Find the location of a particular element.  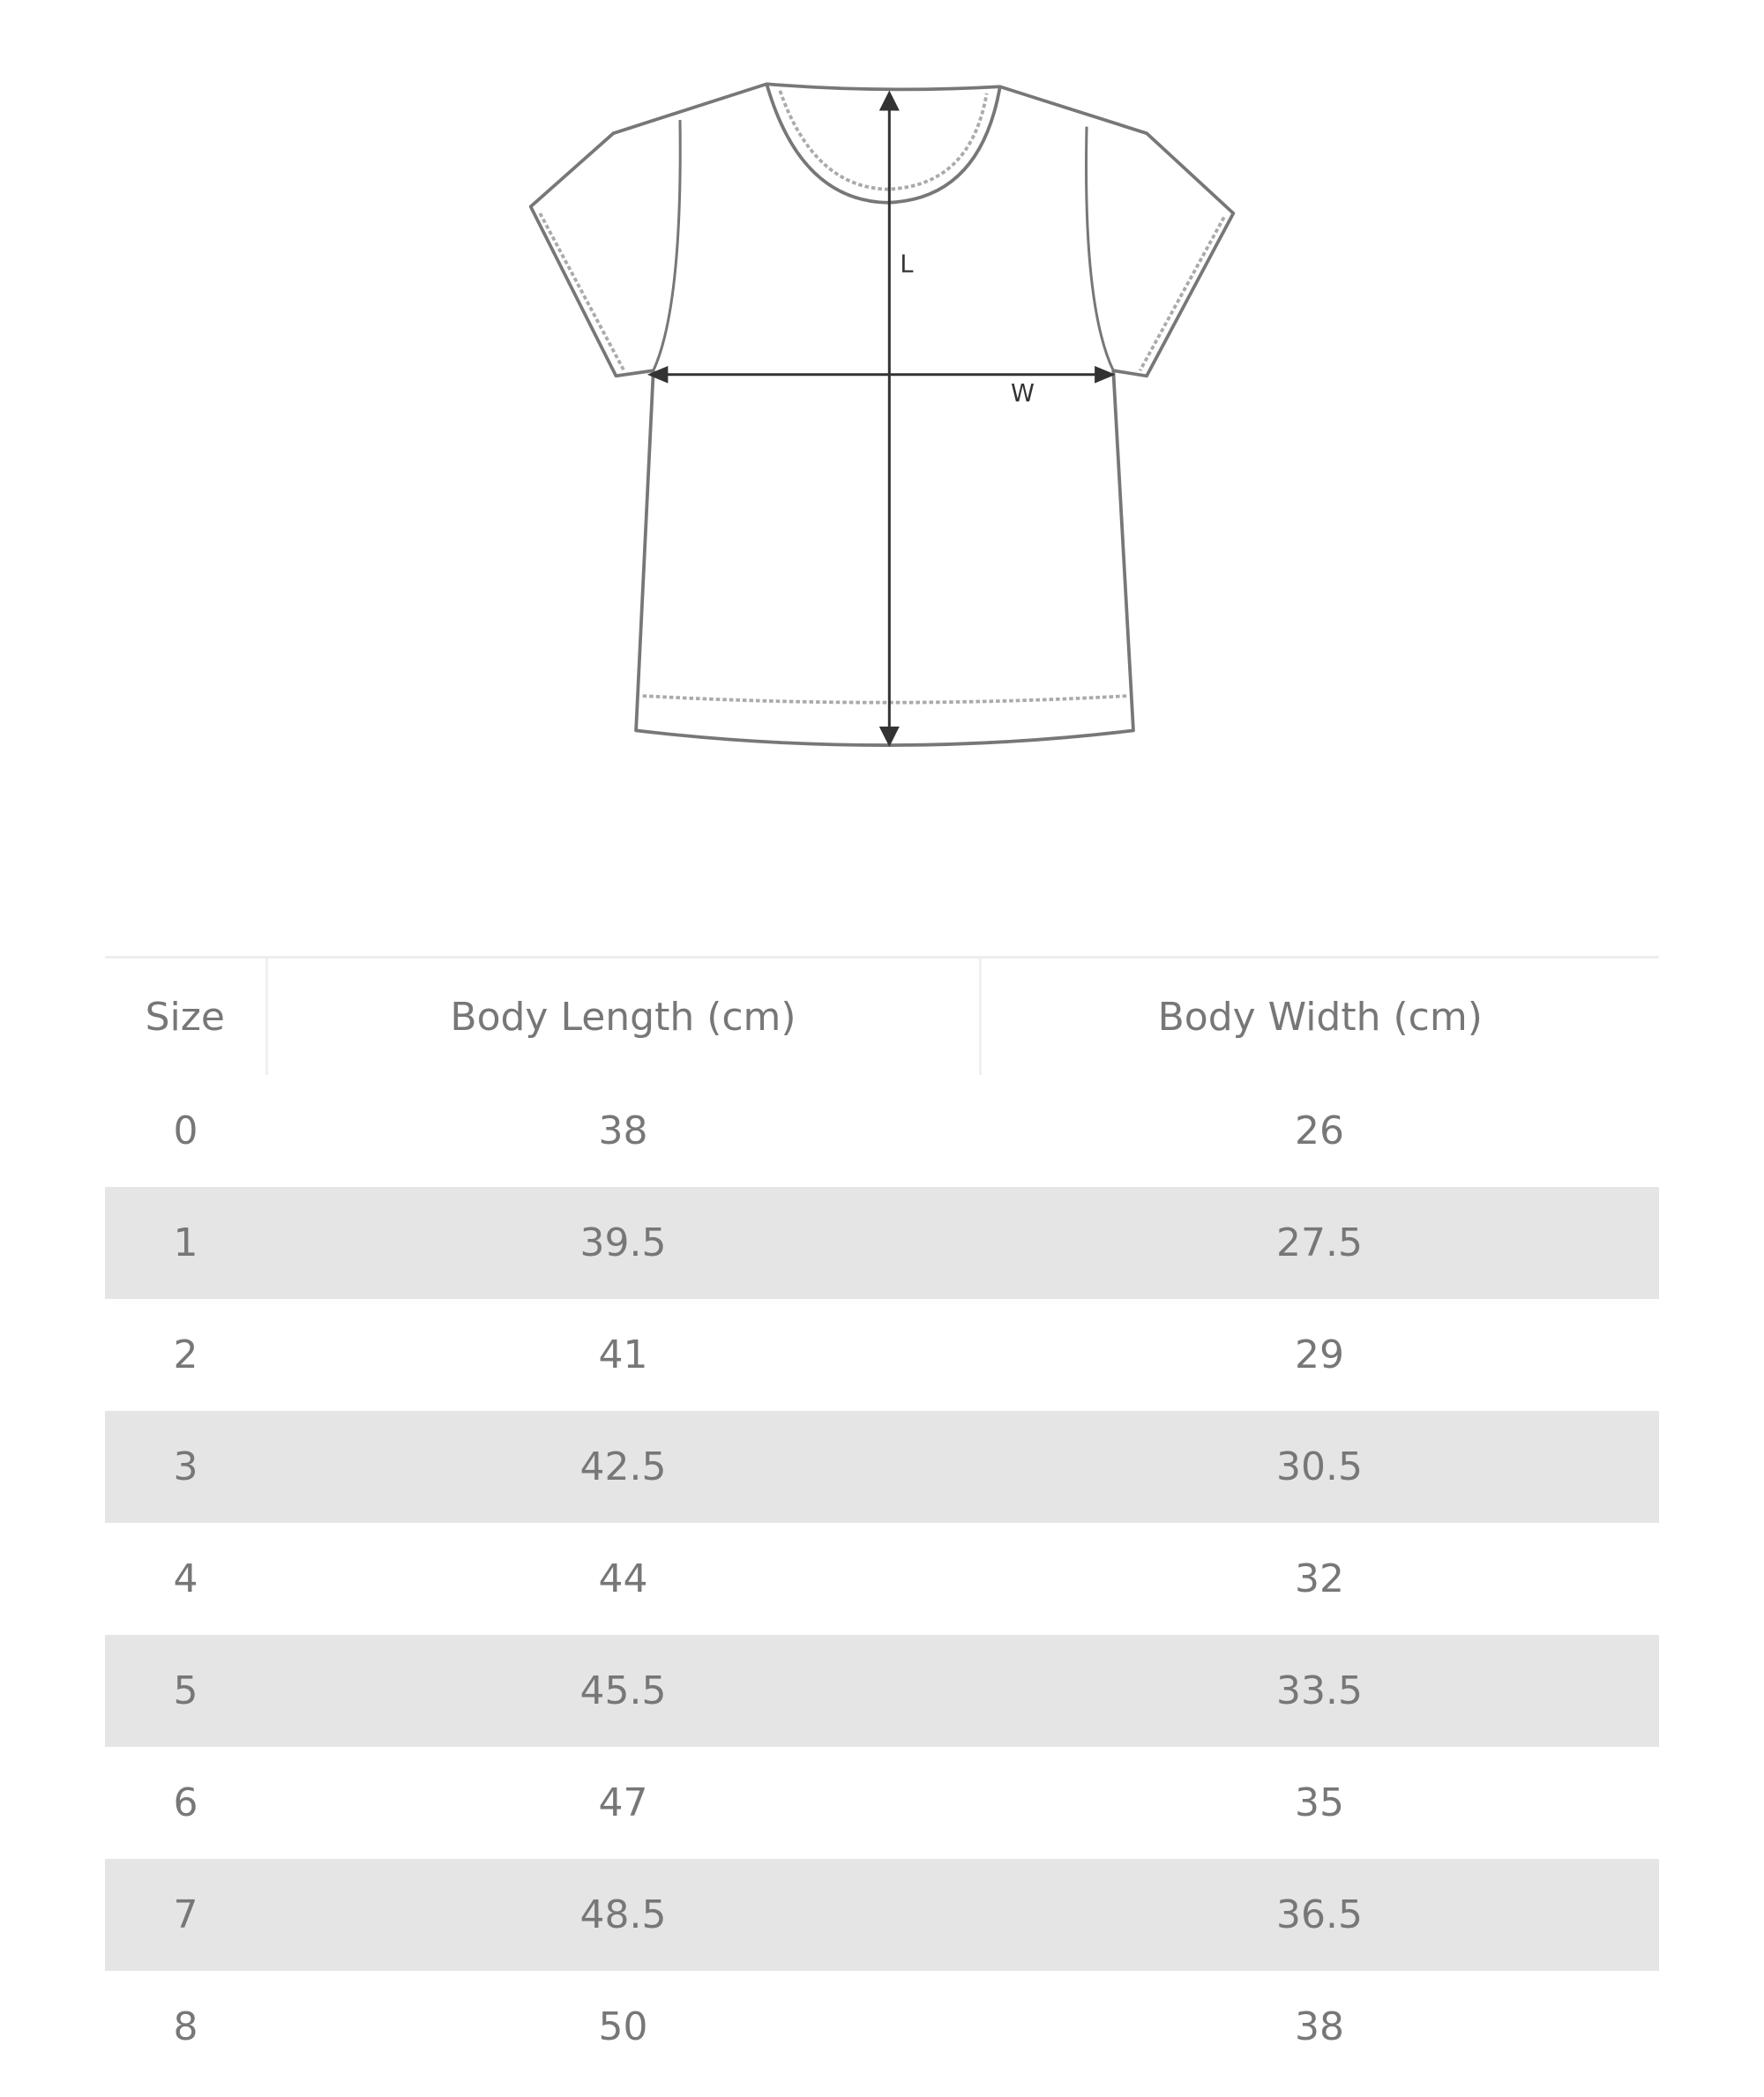

table-cell: 36.5 is located at coordinates (1319, 1915).